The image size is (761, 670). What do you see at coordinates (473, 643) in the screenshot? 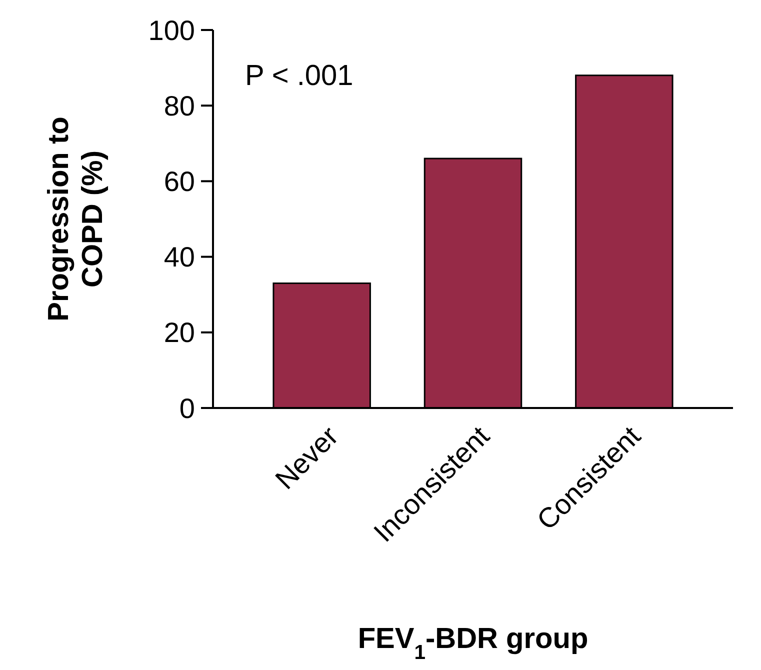
I see `x-axis-title: FEV$_{1}$-BDR group` at bounding box center [473, 643].